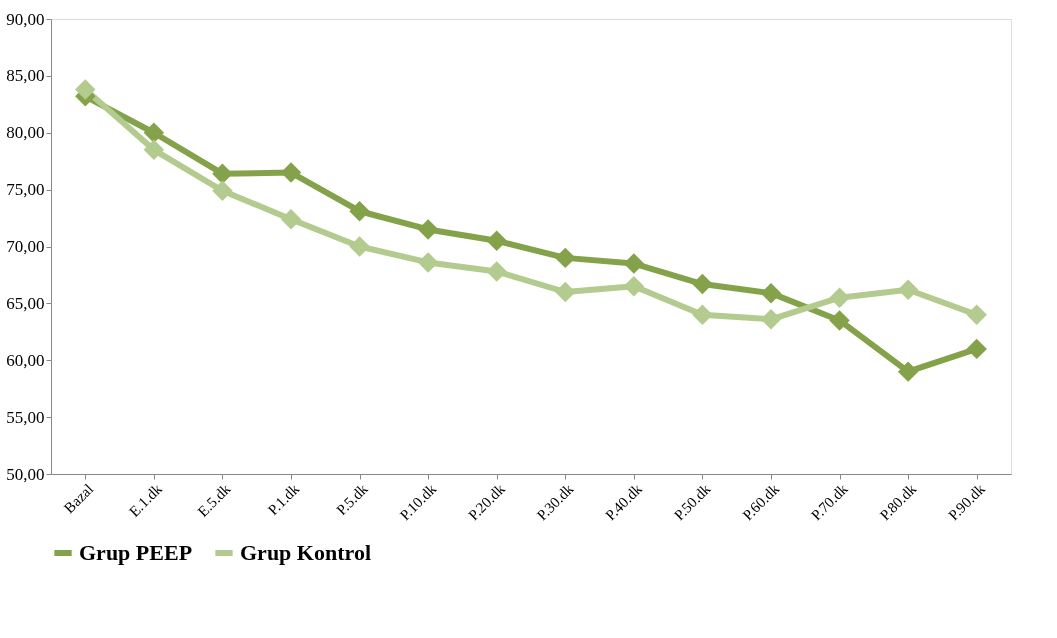  I want to click on y-tick-label: 90,00, so click(25, 19).